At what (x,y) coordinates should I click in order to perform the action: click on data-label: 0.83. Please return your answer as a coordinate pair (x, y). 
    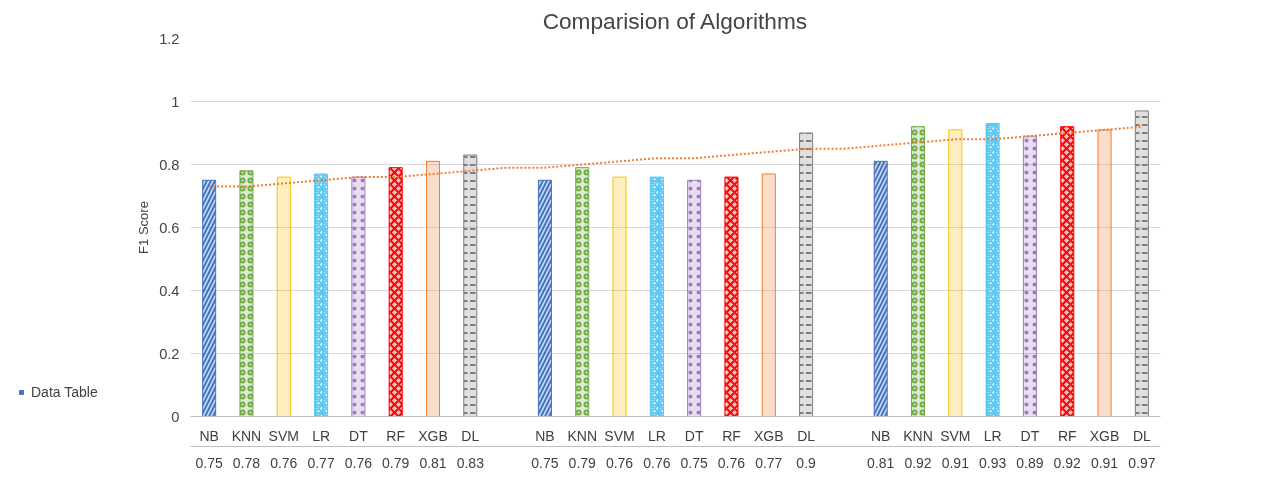
    Looking at the image, I should click on (470, 462).